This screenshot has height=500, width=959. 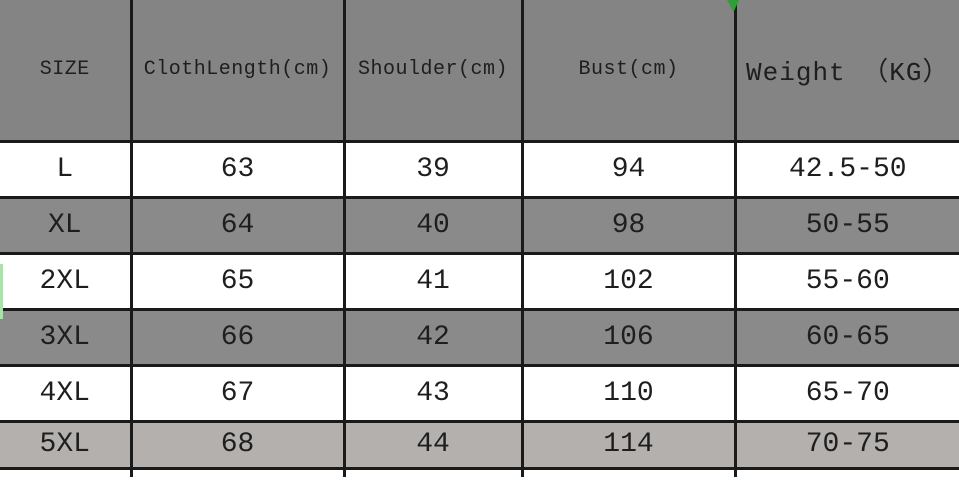 What do you see at coordinates (847, 71) in the screenshot?
I see `col-header-weight: Weight （KG）` at bounding box center [847, 71].